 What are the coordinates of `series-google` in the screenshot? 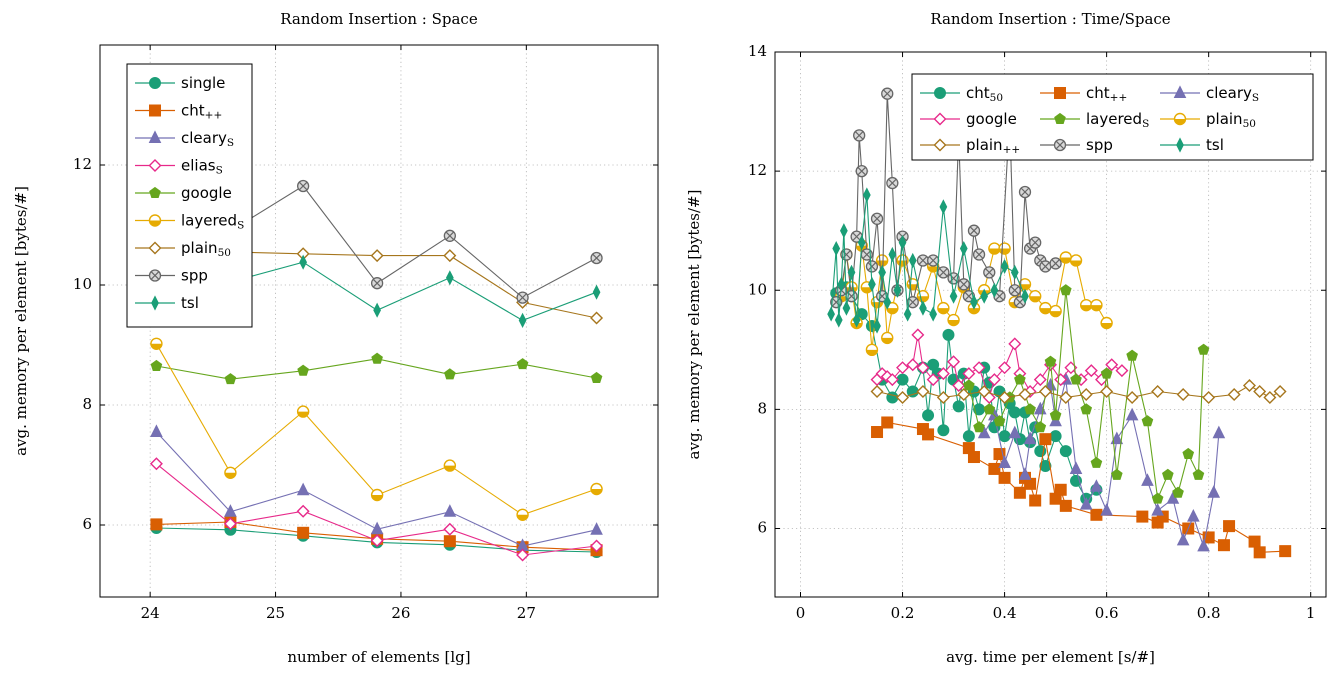 It's located at (999, 366).